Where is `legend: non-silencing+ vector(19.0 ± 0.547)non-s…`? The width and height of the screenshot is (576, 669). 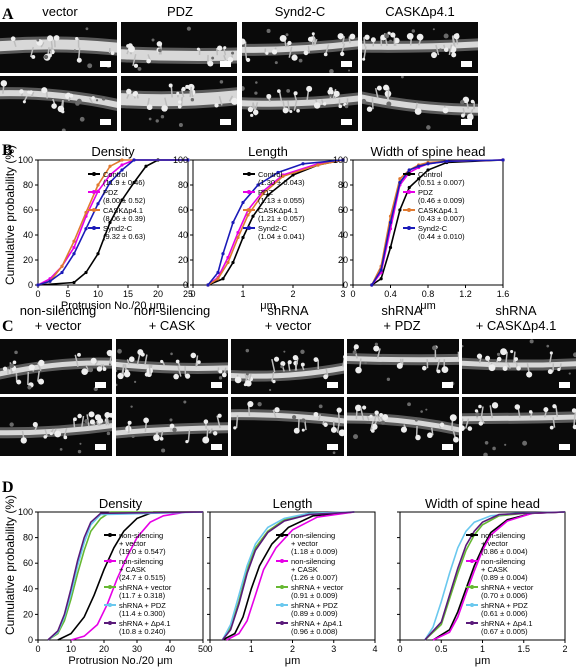 legend: non-silencing+ vector(19.0 ± 0.547)non-s… is located at coordinates (138, 583).